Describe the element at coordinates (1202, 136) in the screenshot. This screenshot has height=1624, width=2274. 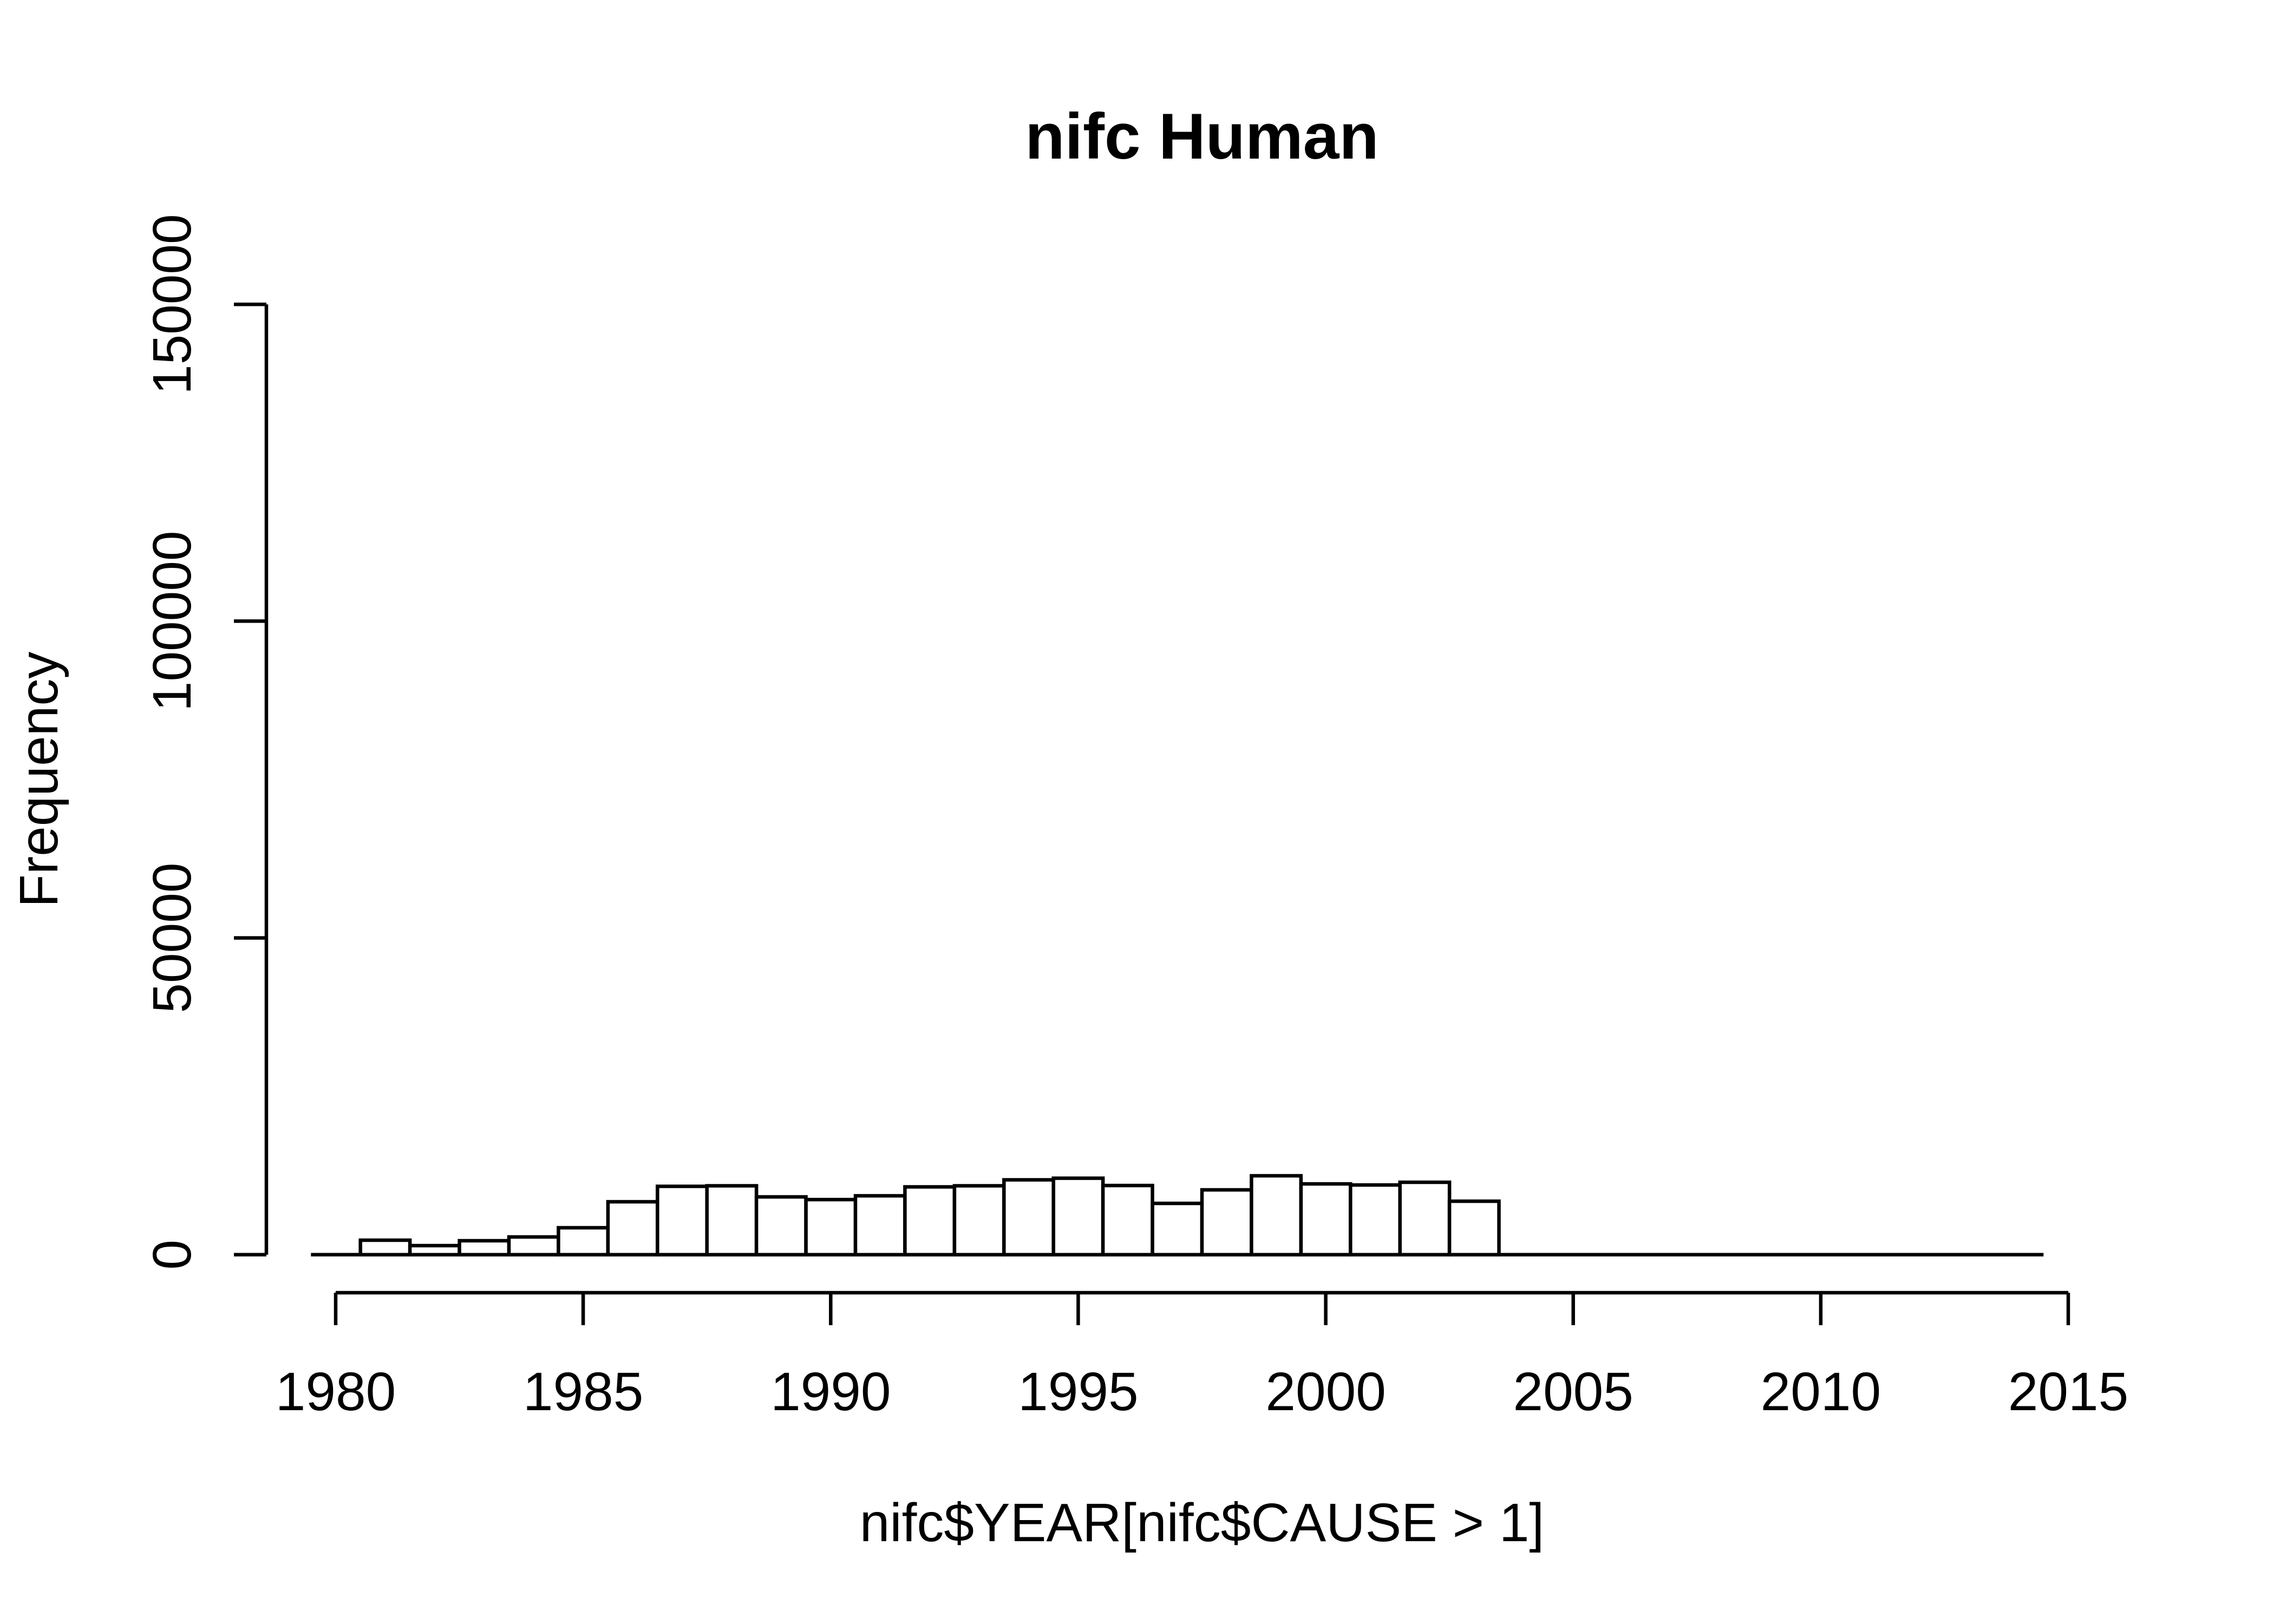
I see `svg-text: nifc Human` at that location.